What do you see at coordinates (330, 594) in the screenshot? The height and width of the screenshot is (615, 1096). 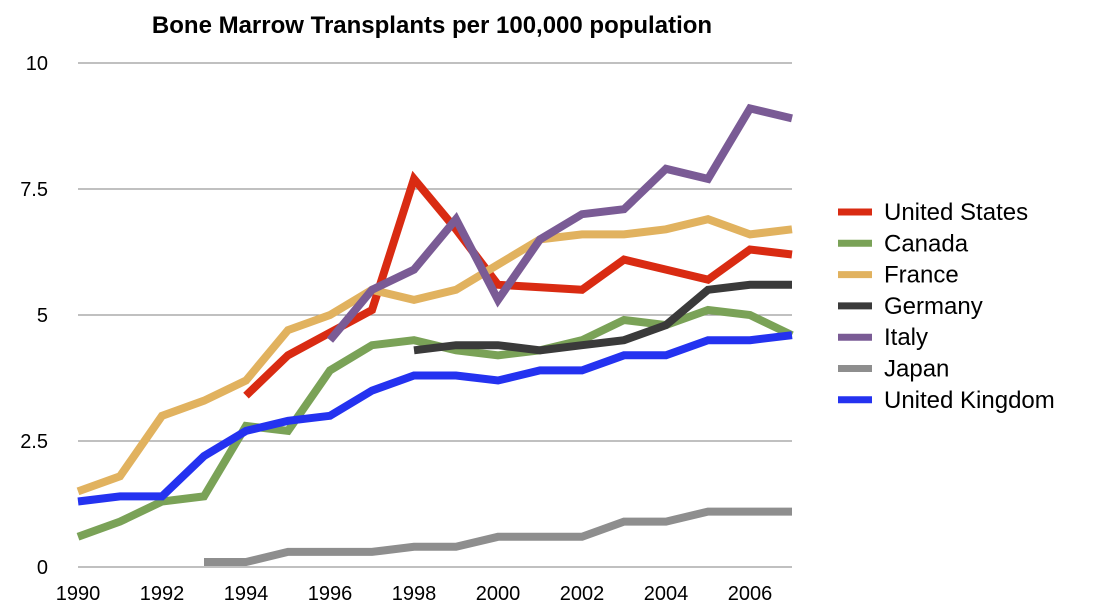 I see `x-tick-label: 1996` at bounding box center [330, 594].